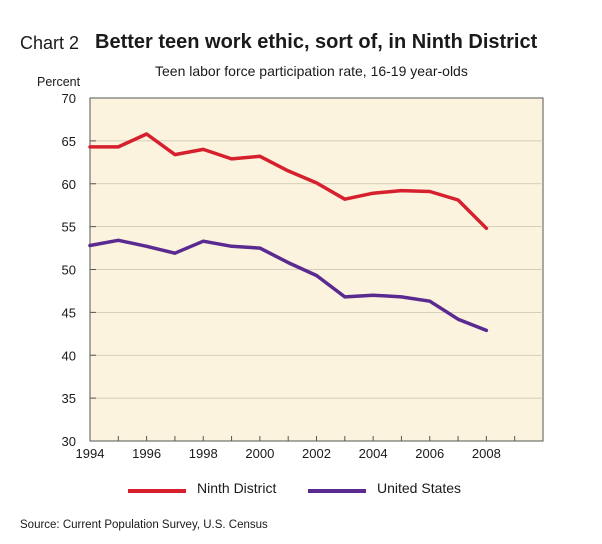 Image resolution: width=602 pixels, height=544 pixels. What do you see at coordinates (69, 355) in the screenshot?
I see `y-tick-label-40: 40` at bounding box center [69, 355].